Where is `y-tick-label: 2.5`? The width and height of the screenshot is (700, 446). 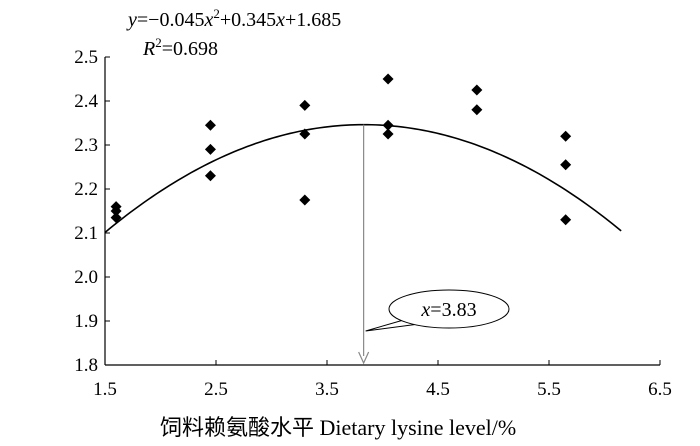 y-tick-label: 2.5 is located at coordinates (86, 57).